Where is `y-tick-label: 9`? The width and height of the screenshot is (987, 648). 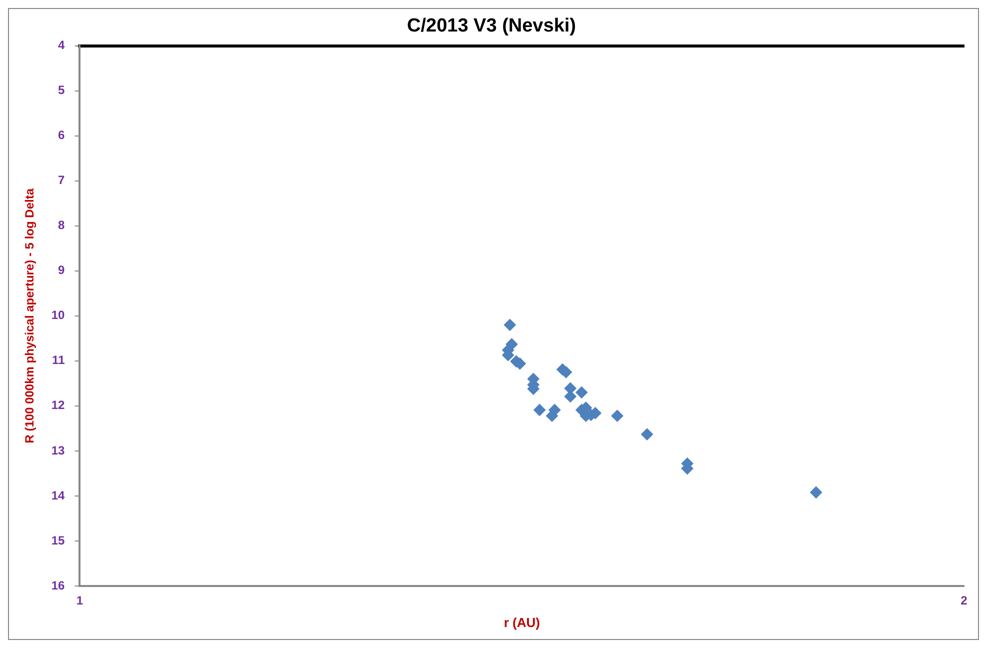
y-tick-label: 9 is located at coordinates (62, 270).